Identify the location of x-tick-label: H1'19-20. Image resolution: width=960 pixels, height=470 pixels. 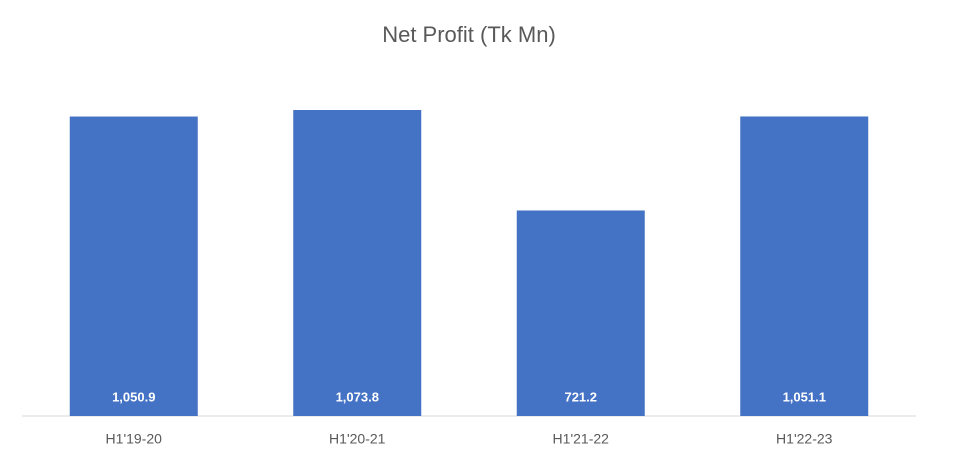
(134, 439).